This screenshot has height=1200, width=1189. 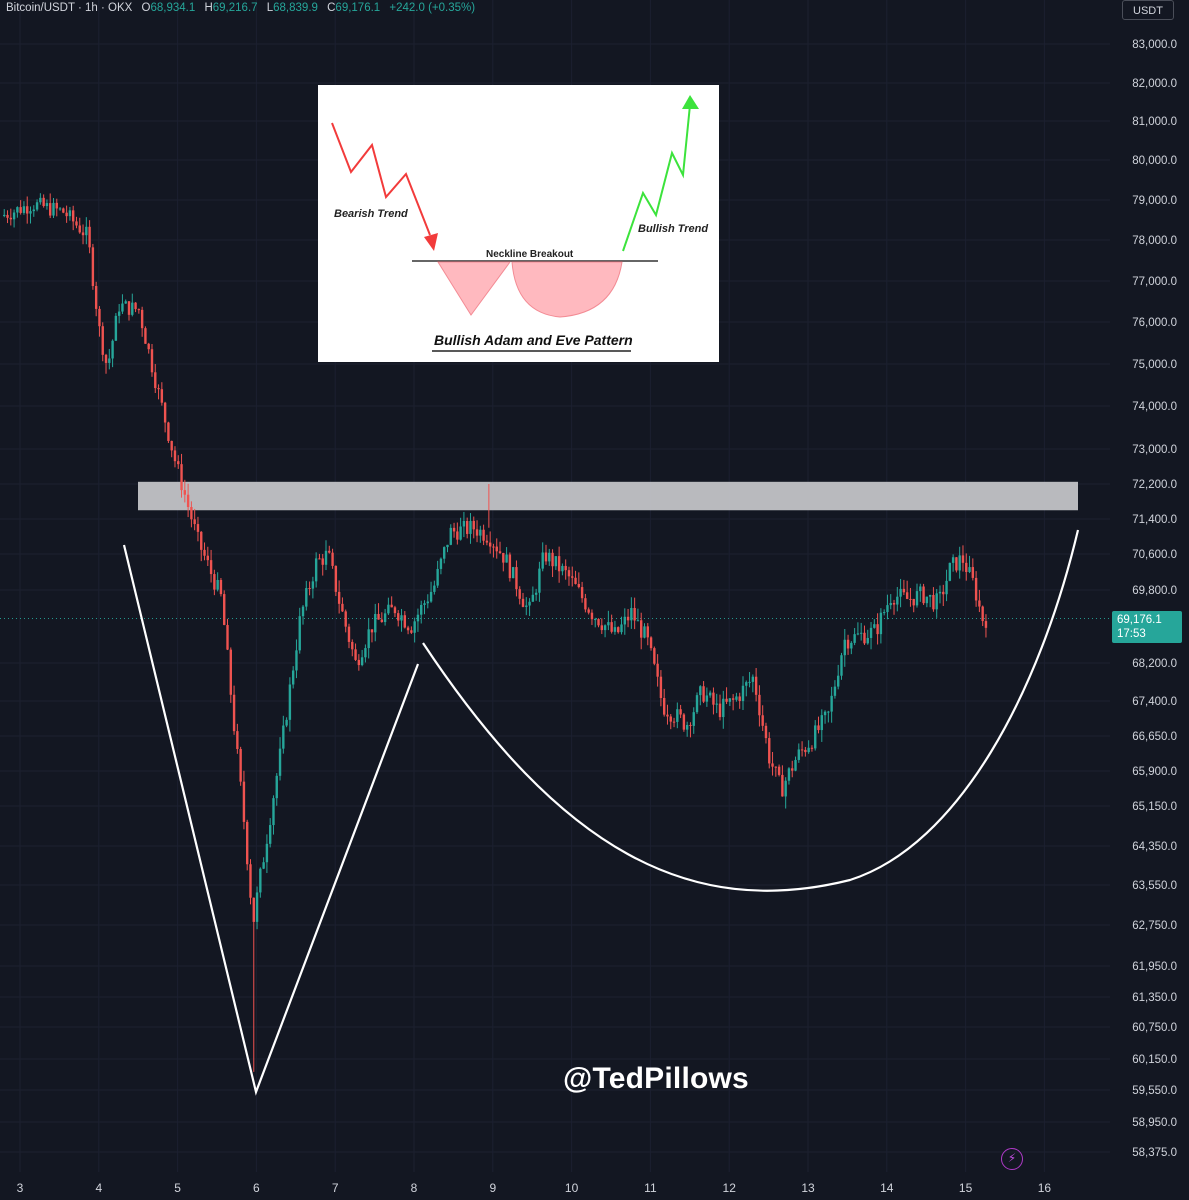 I want to click on time-tick-label: 10, so click(x=572, y=1188).